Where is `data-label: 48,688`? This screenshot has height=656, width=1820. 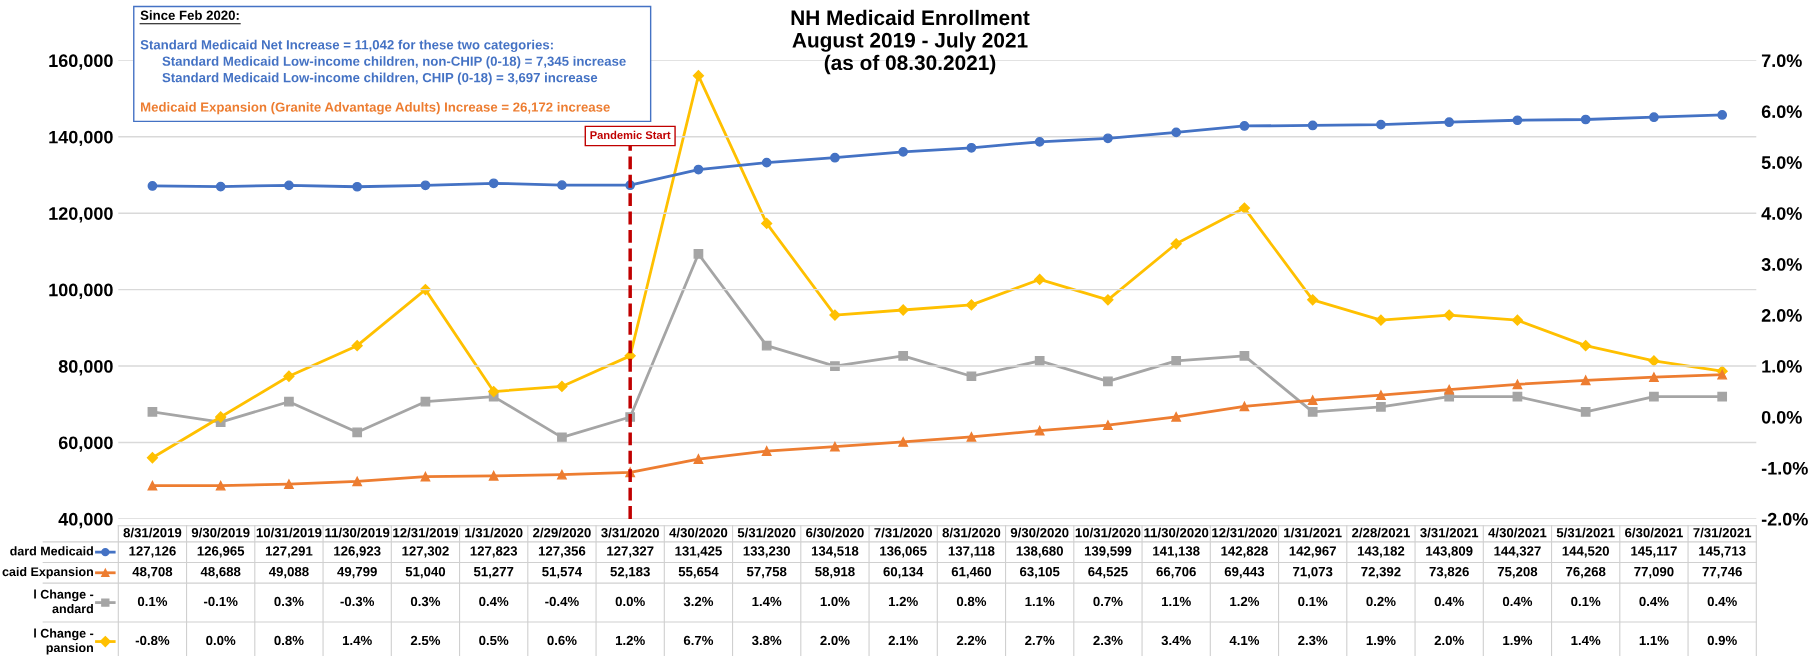 data-label: 48,688 is located at coordinates (220, 572).